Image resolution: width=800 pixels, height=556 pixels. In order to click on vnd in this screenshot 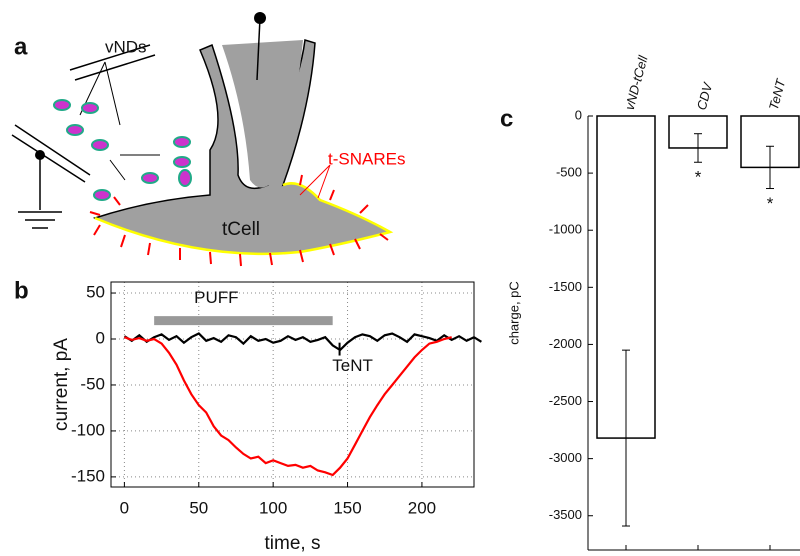, I will do `click(122, 150)`.